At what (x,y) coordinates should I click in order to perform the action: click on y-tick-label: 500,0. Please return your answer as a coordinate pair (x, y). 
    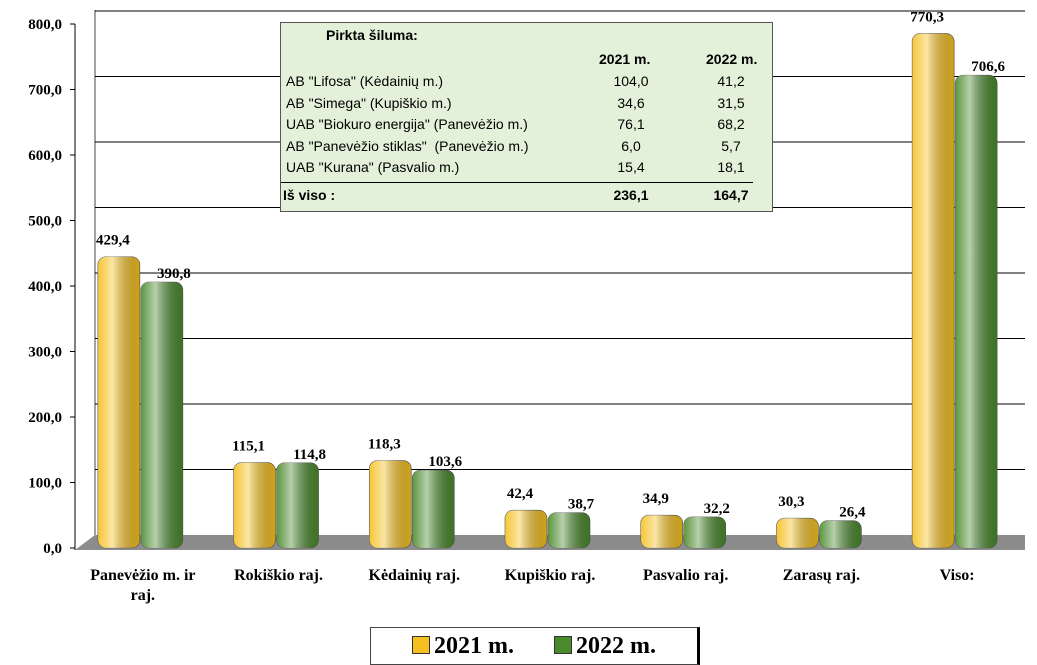
    Looking at the image, I should click on (45, 222).